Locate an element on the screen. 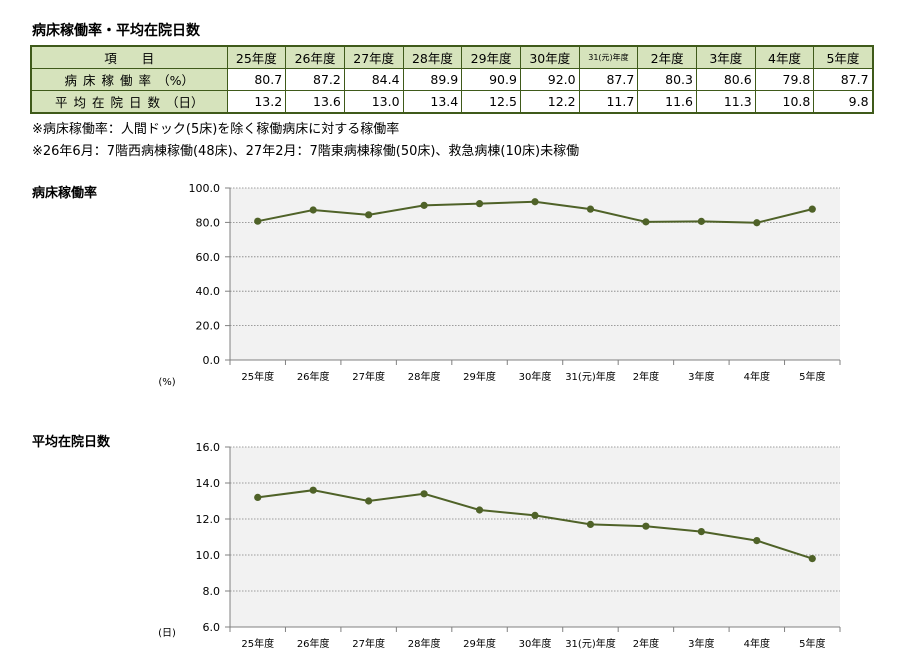  table-cell: 11.6 is located at coordinates (667, 102).